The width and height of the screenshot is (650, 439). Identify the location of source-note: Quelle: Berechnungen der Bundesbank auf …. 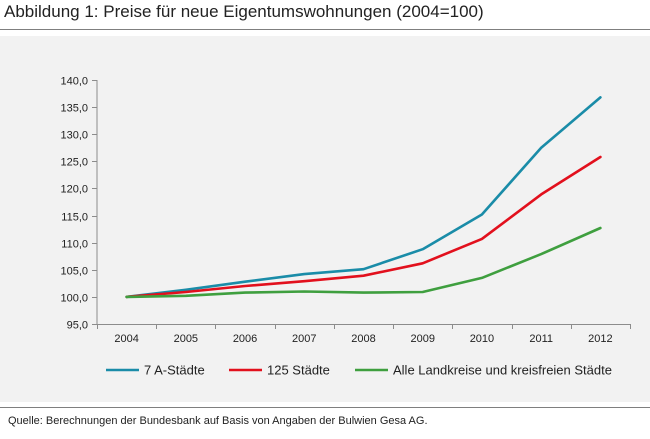
(218, 421).